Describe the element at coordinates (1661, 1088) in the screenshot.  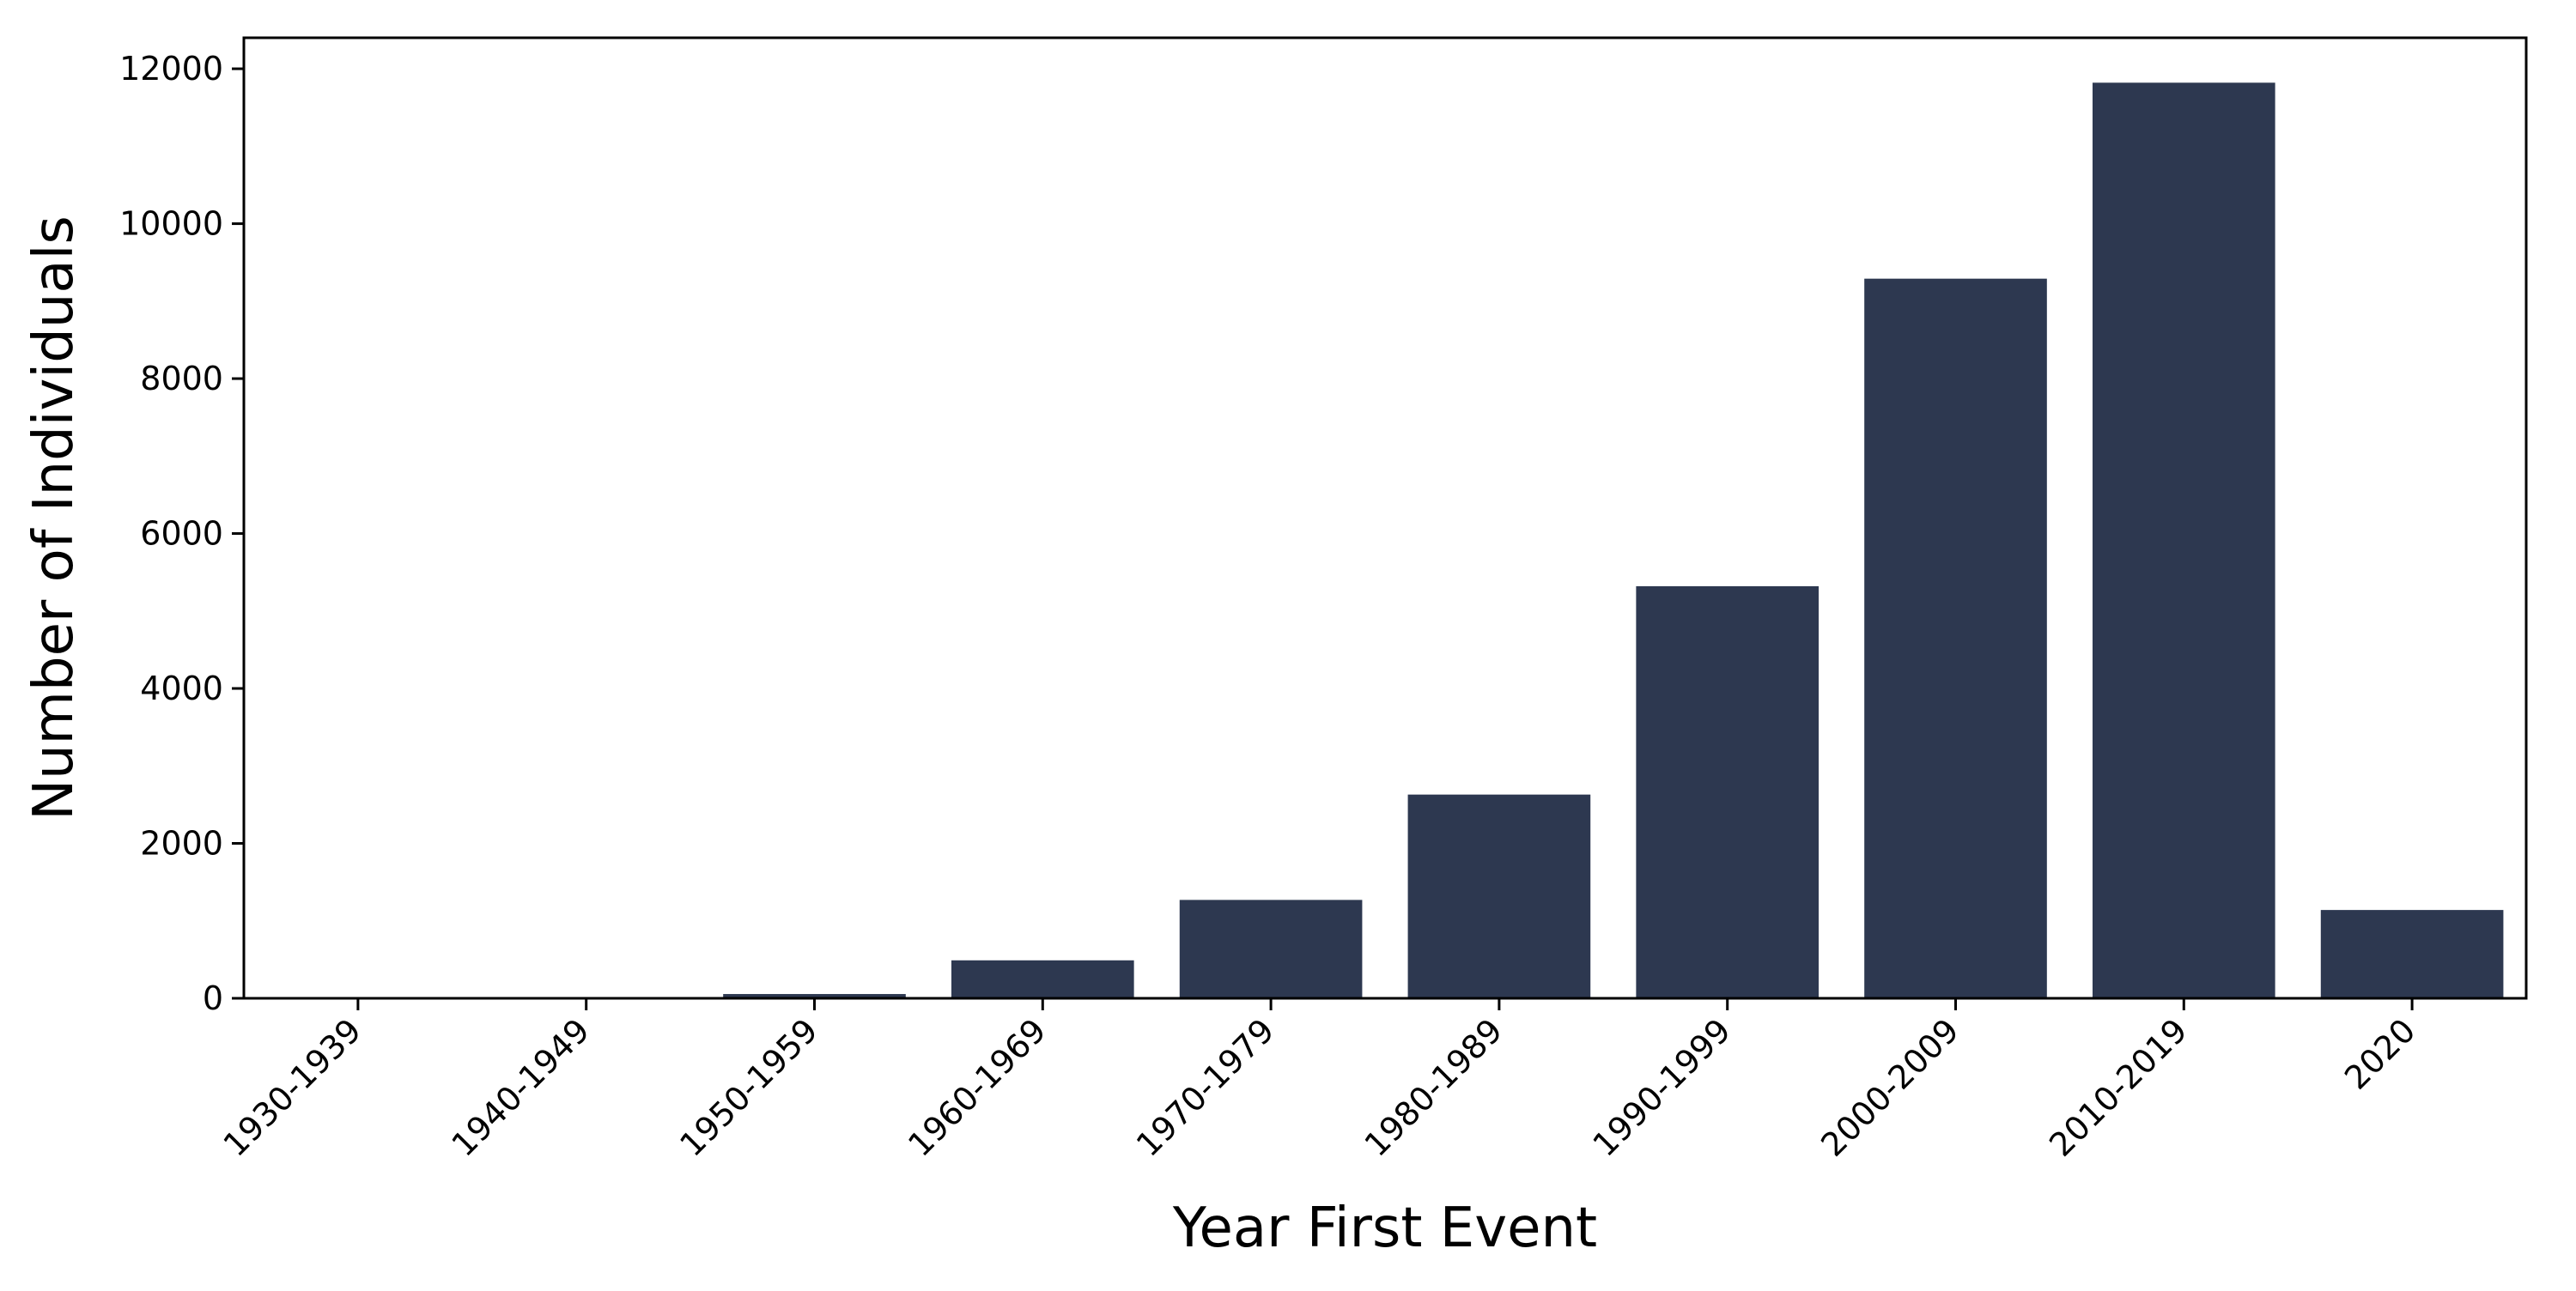
I see `x-tick-label: 1990-1999` at that location.